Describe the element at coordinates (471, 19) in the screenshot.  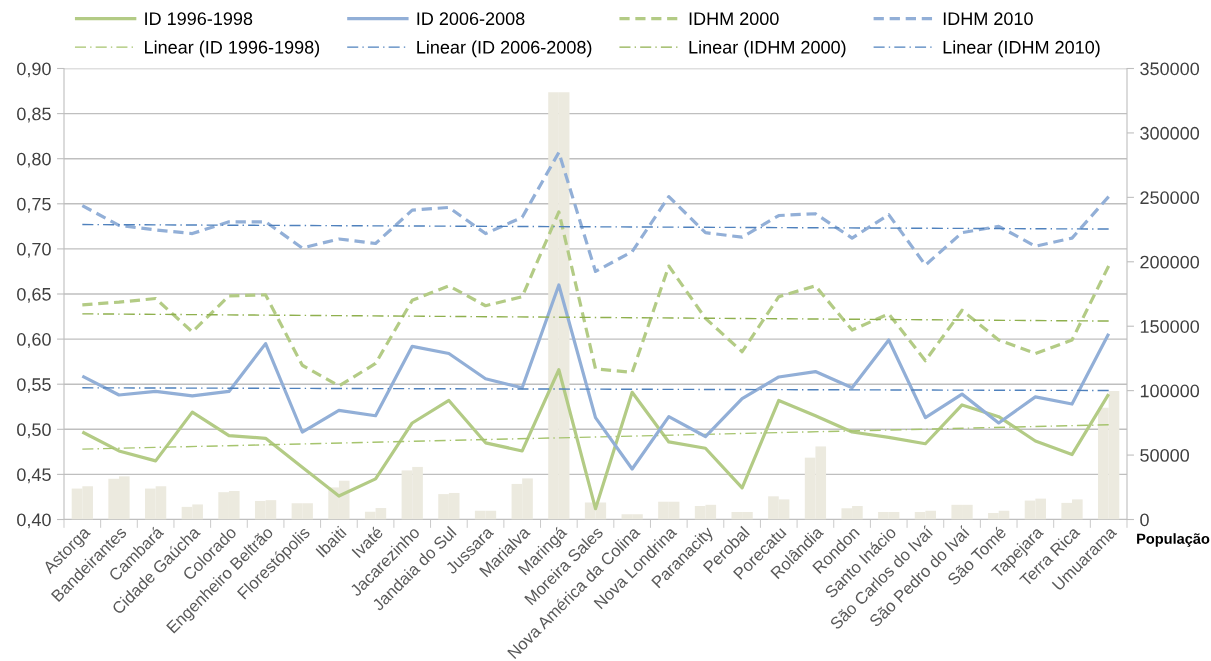
I see `legend-label: ID 2006-2008` at that location.